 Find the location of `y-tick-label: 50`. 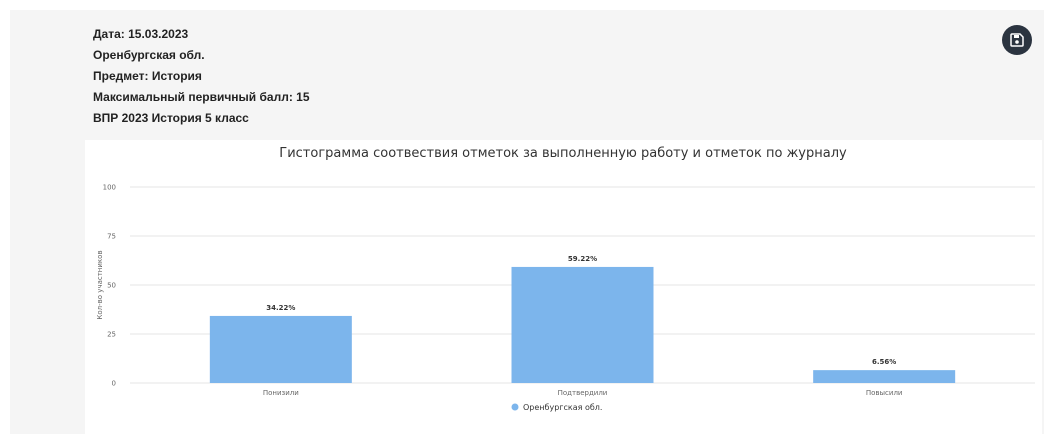

y-tick-label: 50 is located at coordinates (111, 286).